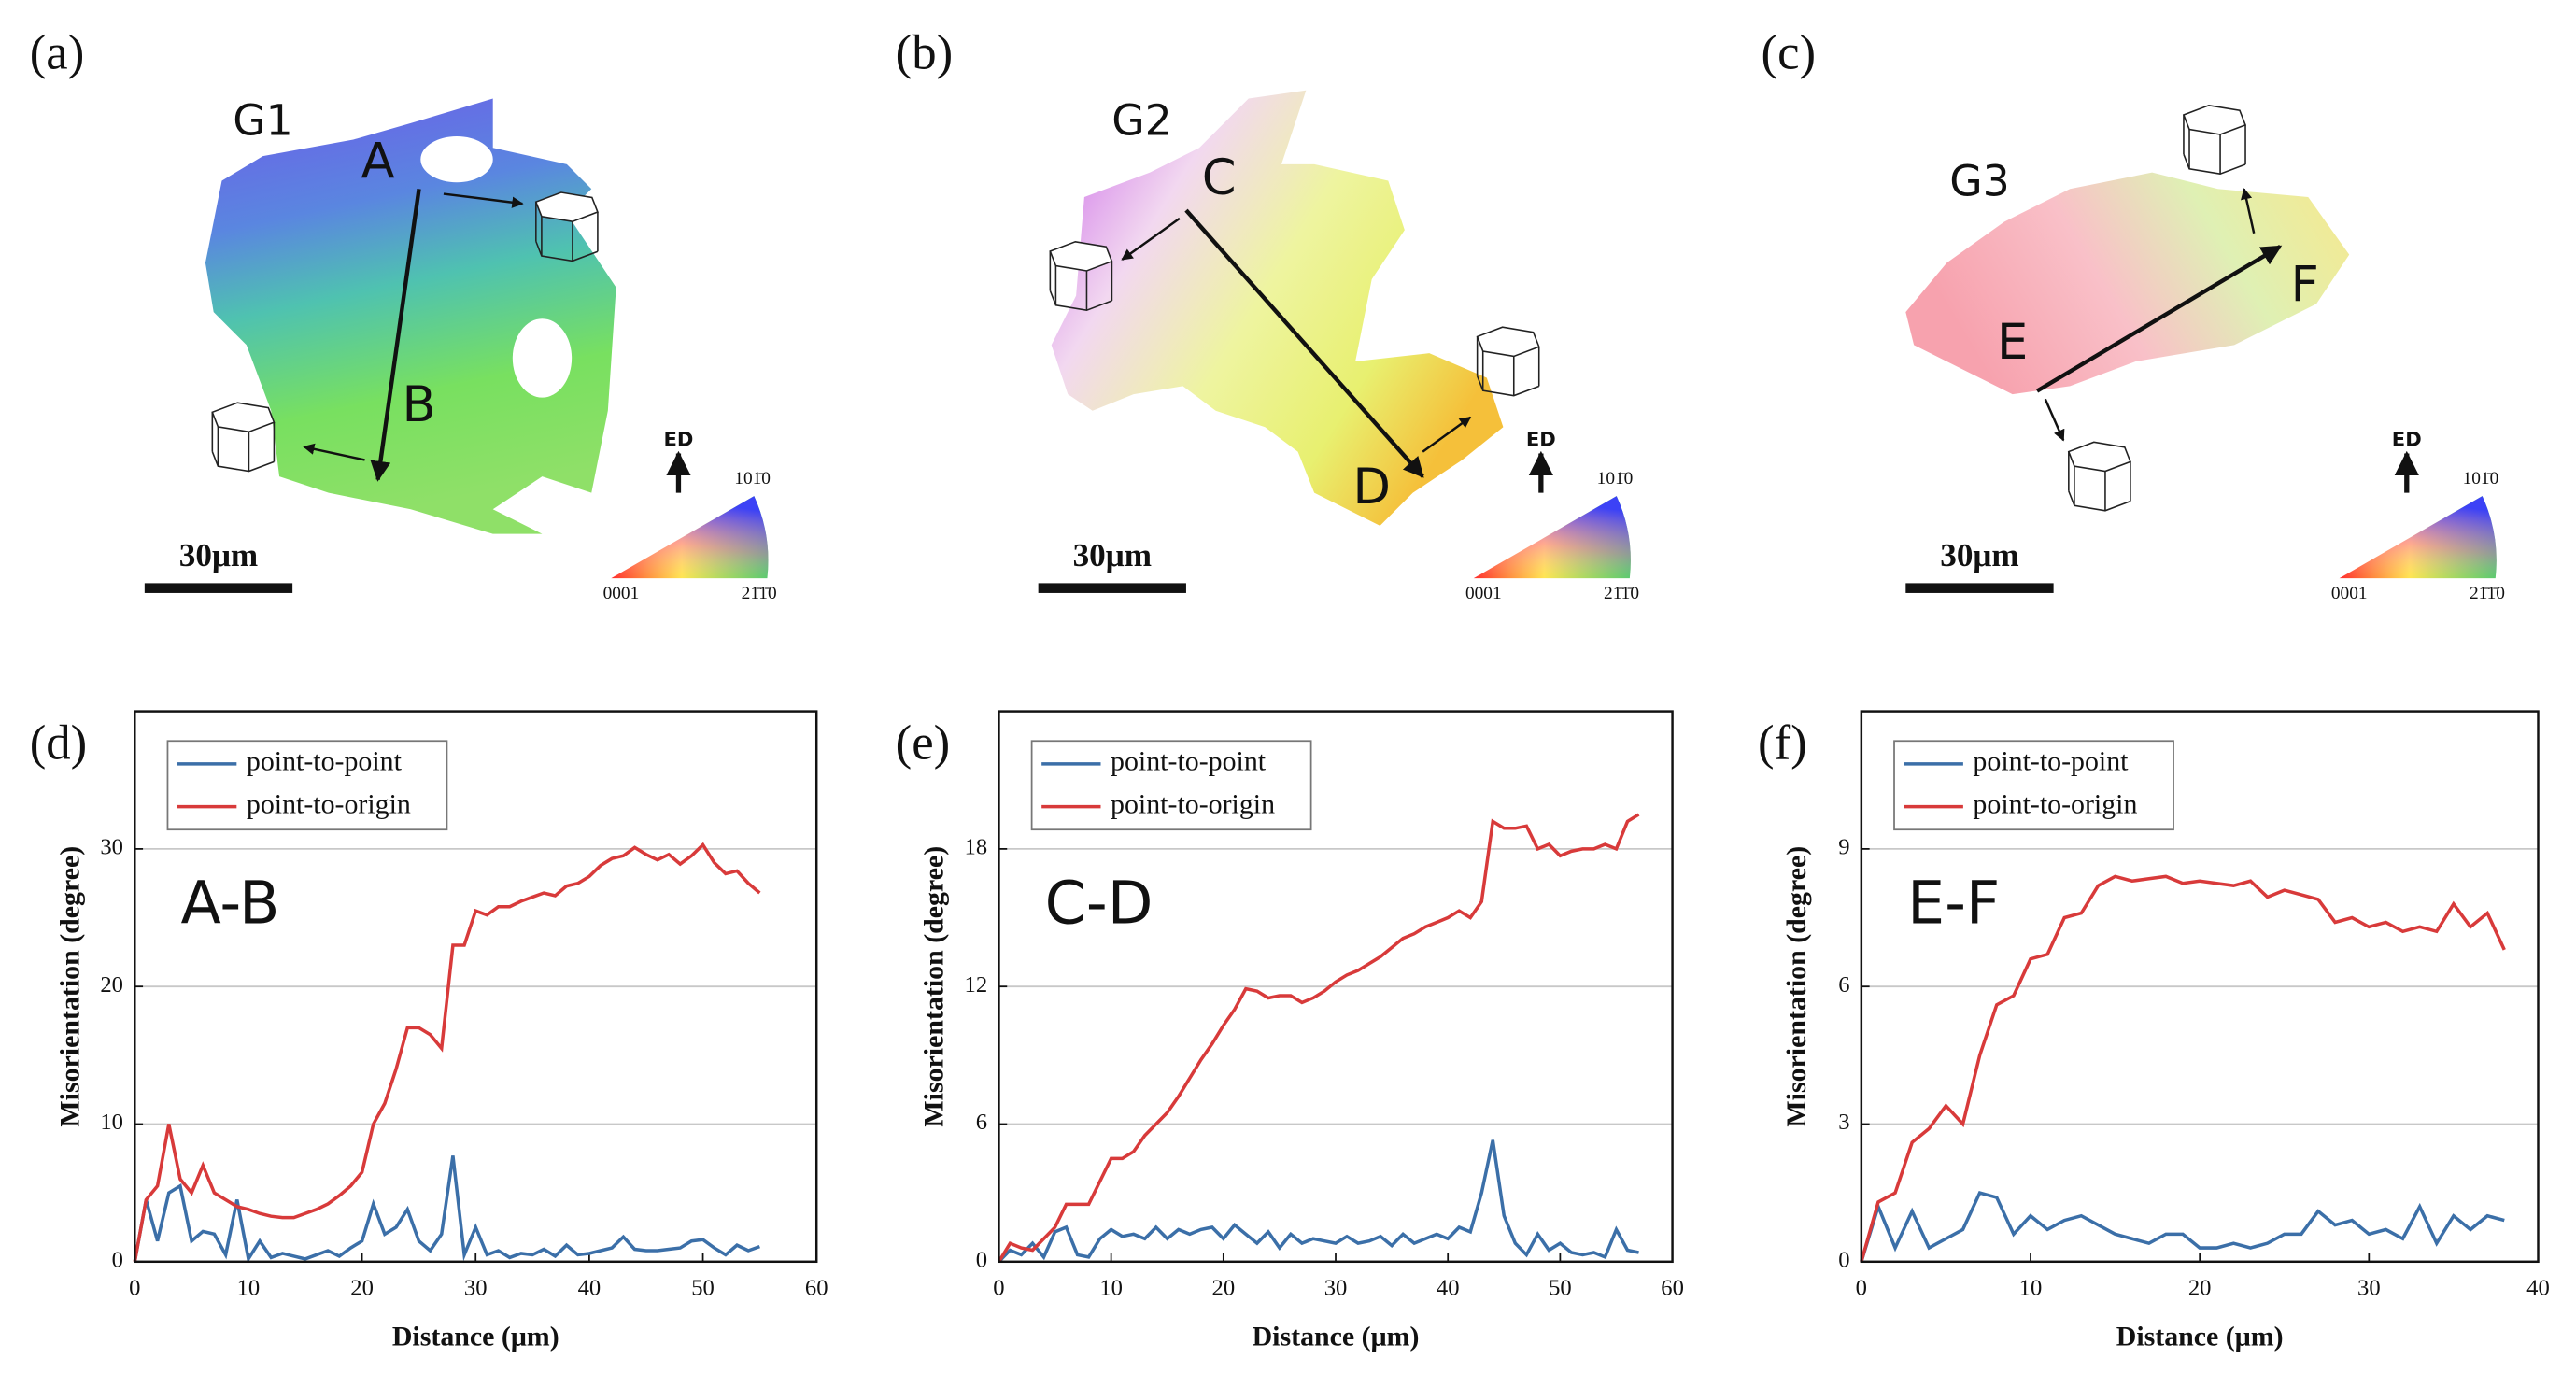 The image size is (2576, 1387). Describe the element at coordinates (1141, 120) in the screenshot. I see `grain-label: G2` at that location.